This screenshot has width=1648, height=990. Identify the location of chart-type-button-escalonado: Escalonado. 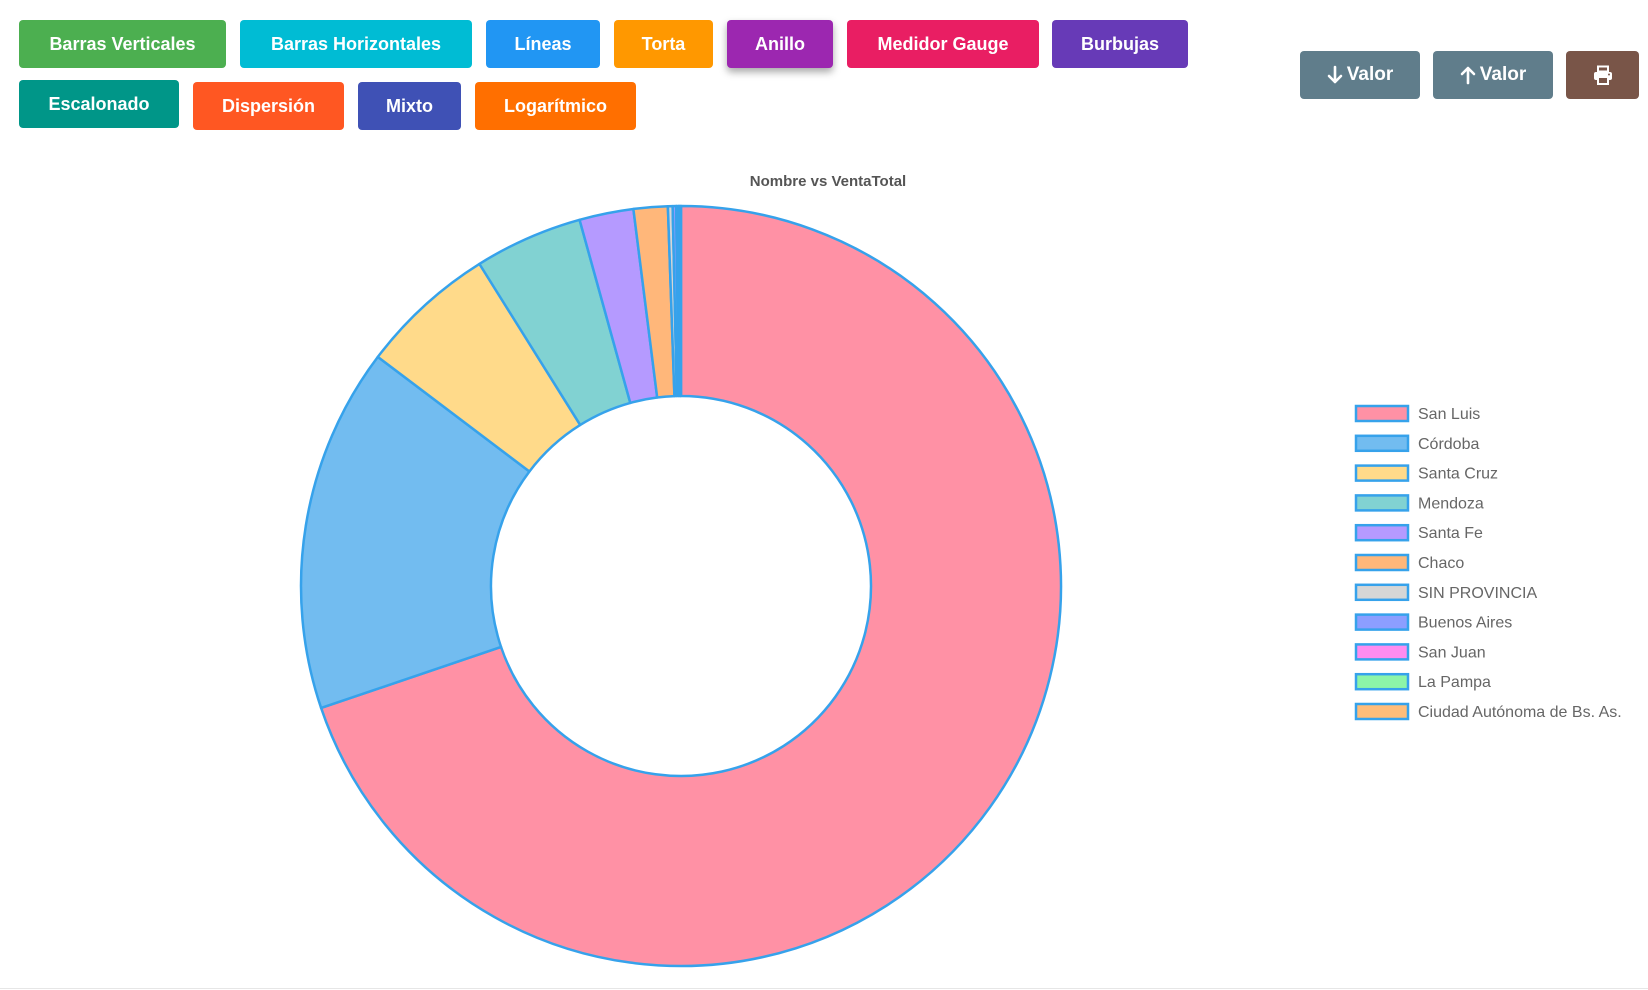
(99, 104).